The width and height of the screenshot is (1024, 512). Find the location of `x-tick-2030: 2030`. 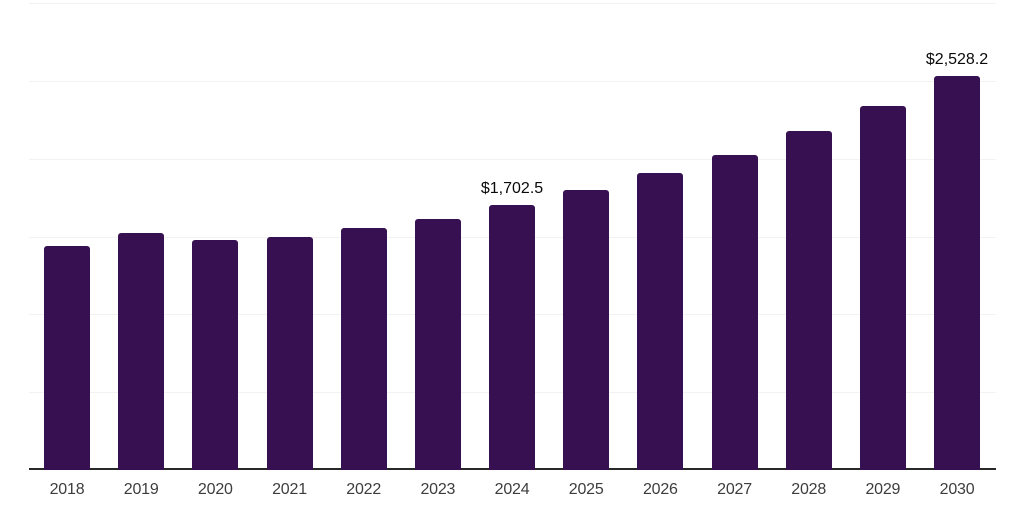

x-tick-2030: 2030 is located at coordinates (957, 489).